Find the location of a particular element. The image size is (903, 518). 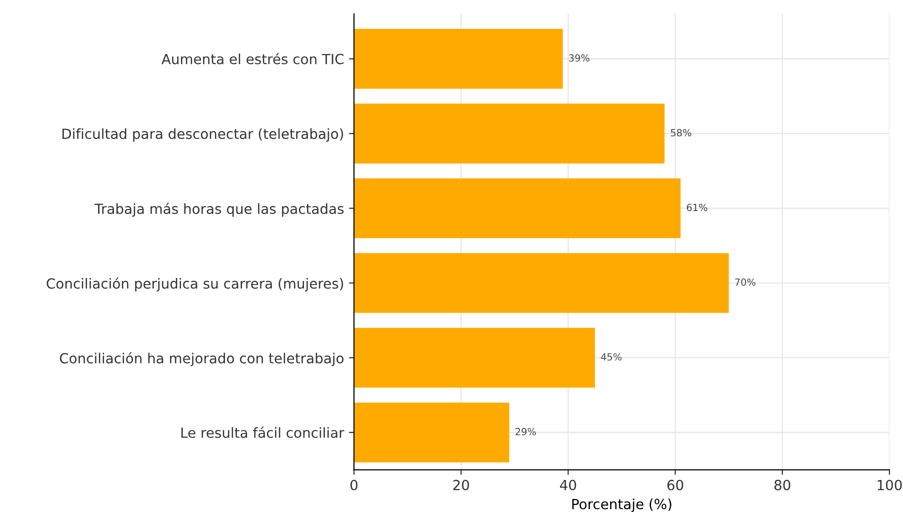

y-tick-label: Le resulta fácil conciliar is located at coordinates (262, 432).